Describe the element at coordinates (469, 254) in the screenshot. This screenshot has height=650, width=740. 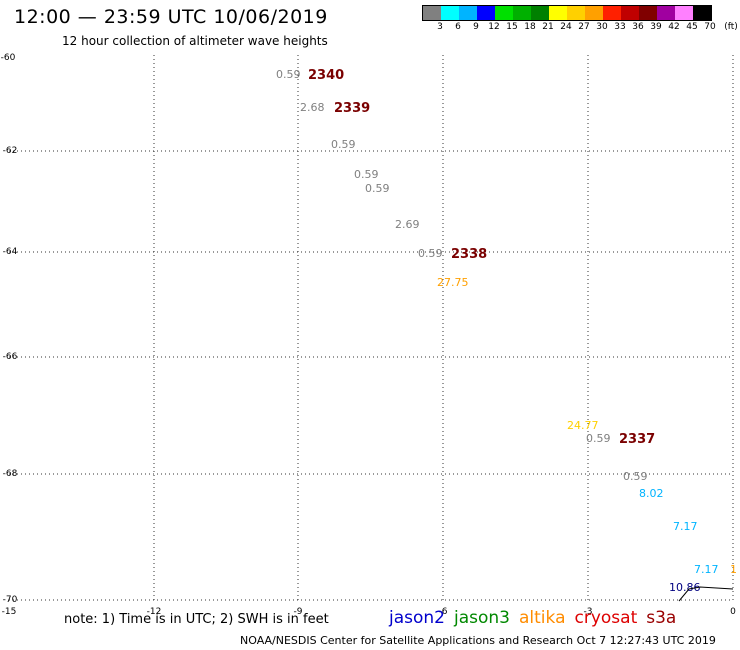
I see `orbit-number: 2338` at that location.